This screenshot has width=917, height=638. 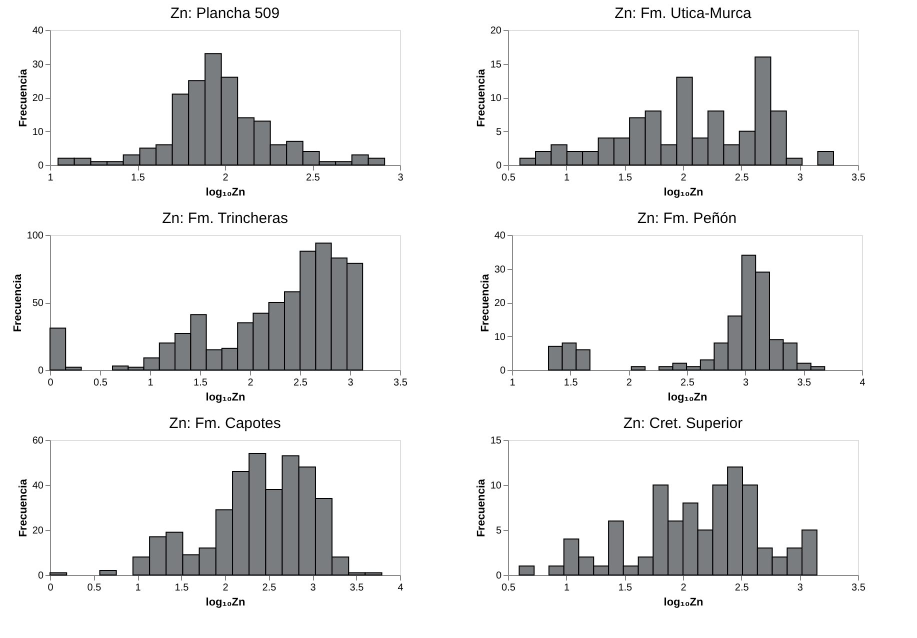 I want to click on chart-title: Zn: Fm. Trincheras, so click(x=225, y=218).